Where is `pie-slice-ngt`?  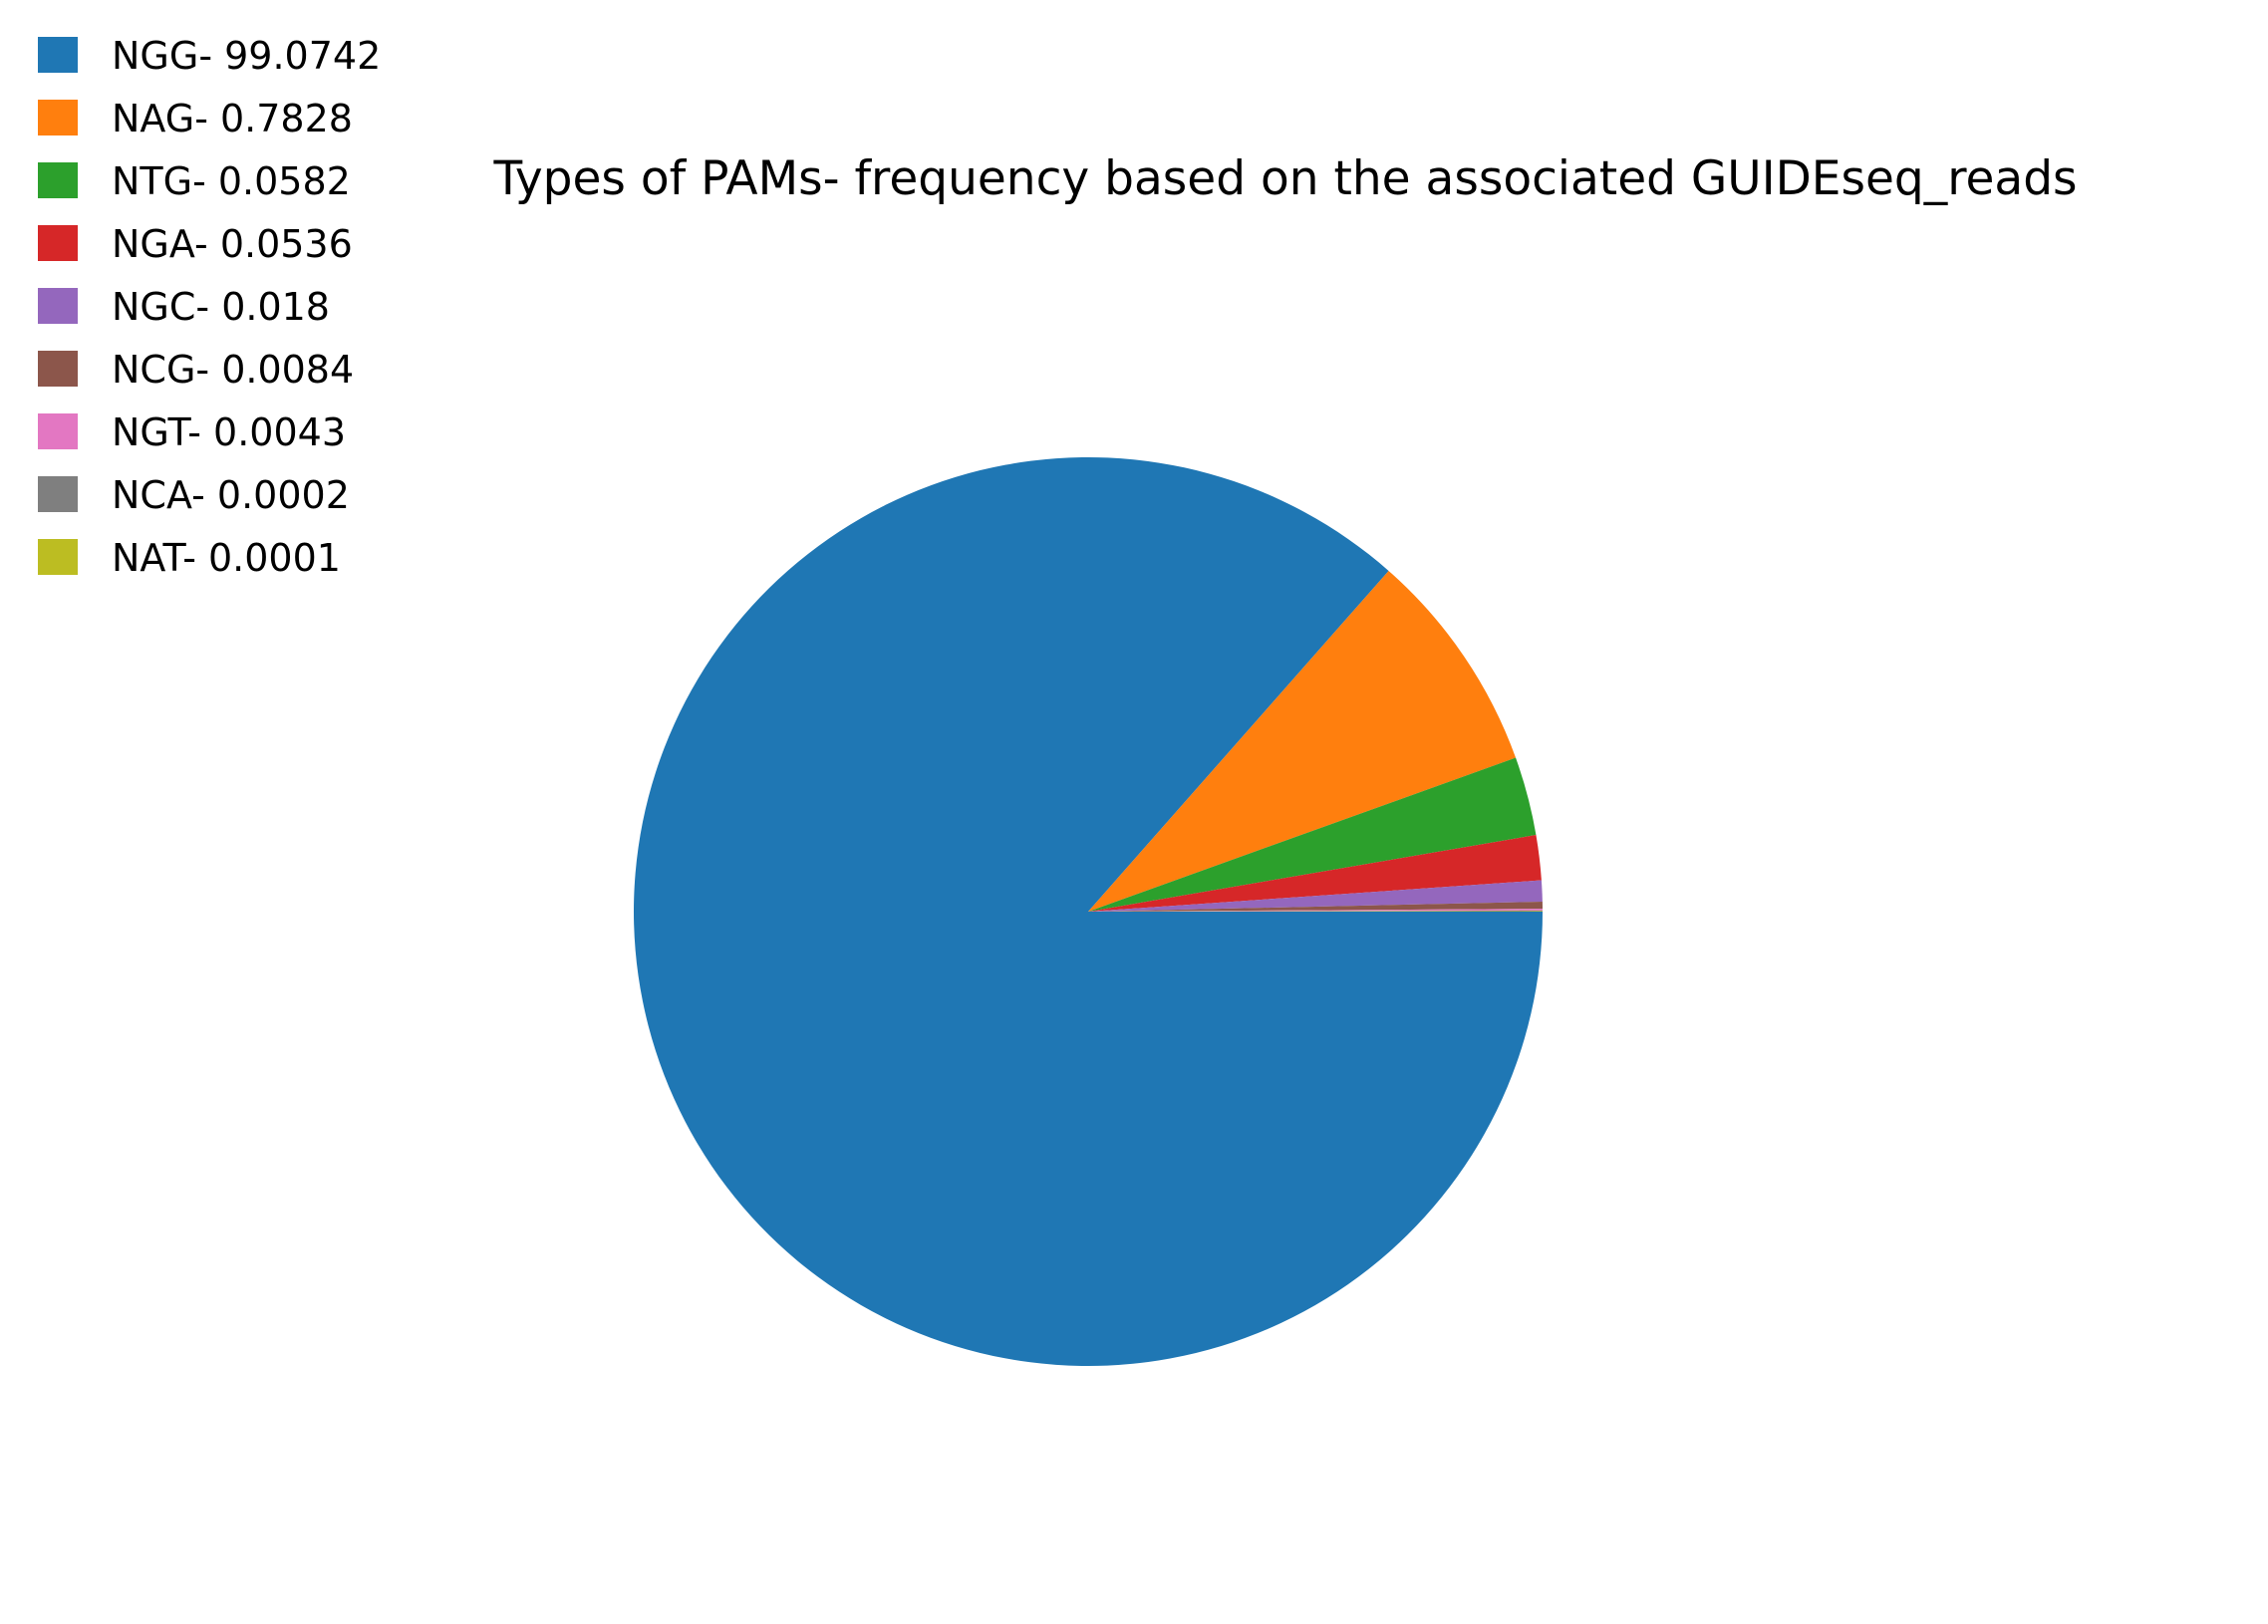
pie-slice-ngt is located at coordinates (1316, 911).